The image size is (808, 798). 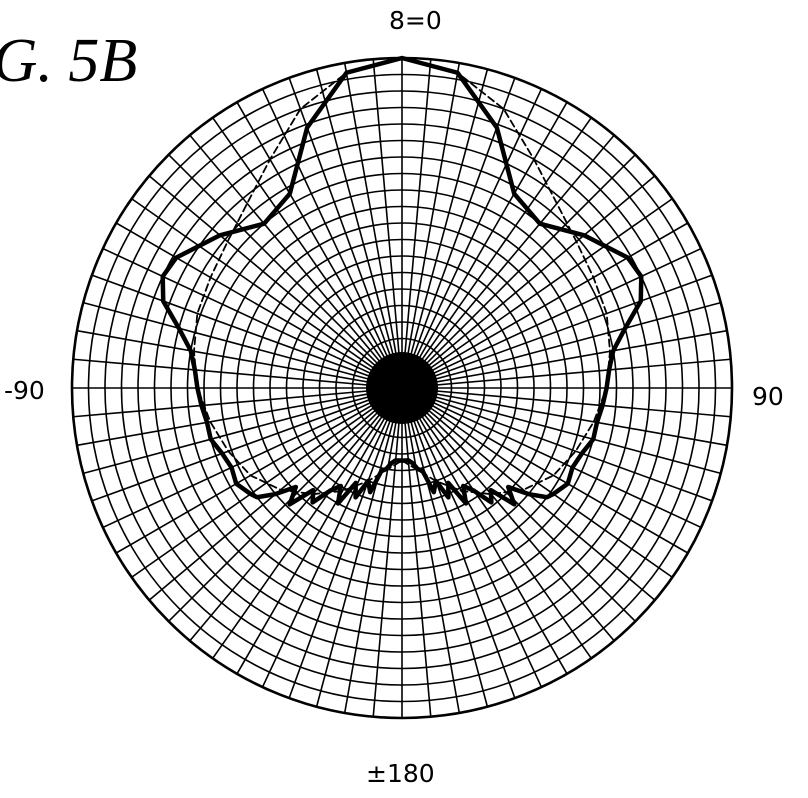 What do you see at coordinates (400, 773) in the screenshot?
I see `angle-label-bottom: ±180` at bounding box center [400, 773].